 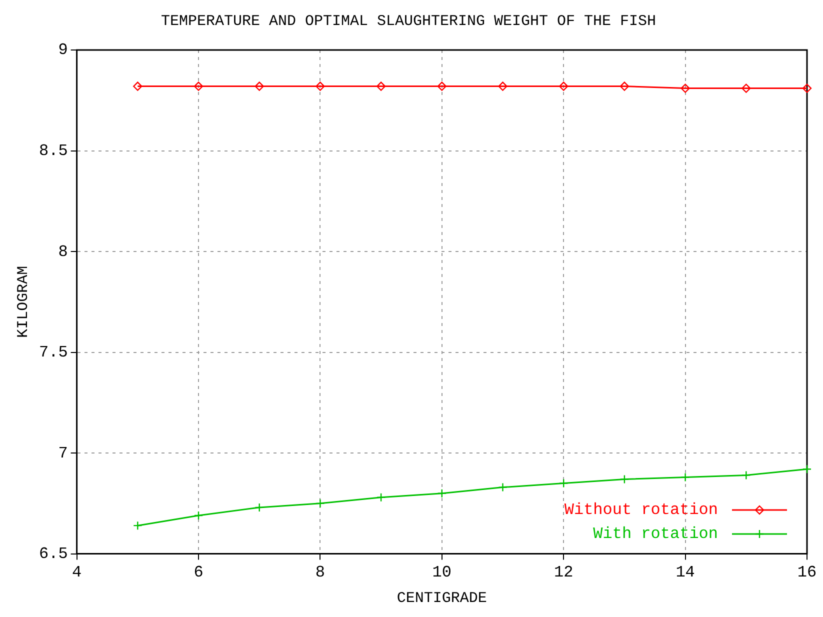 What do you see at coordinates (77, 573) in the screenshot?
I see `x-tick-label: 4` at bounding box center [77, 573].